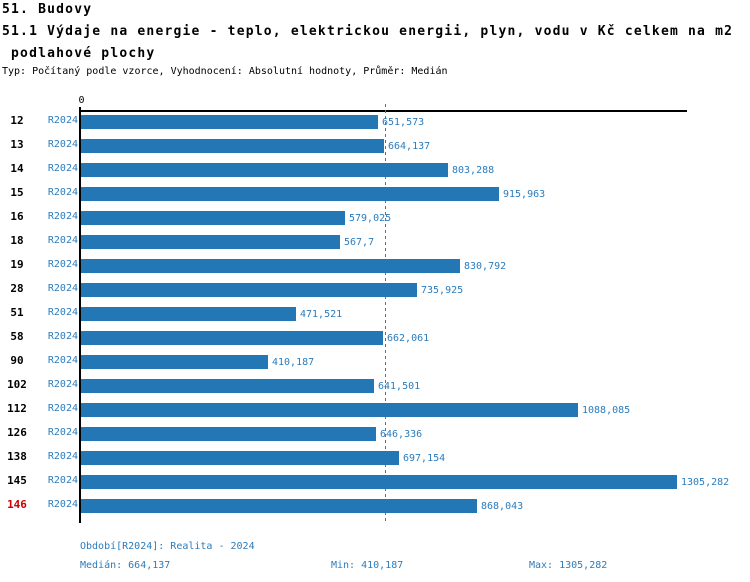  I want to click on chart-row: 19 R2024 830,792, so click(375, 266).